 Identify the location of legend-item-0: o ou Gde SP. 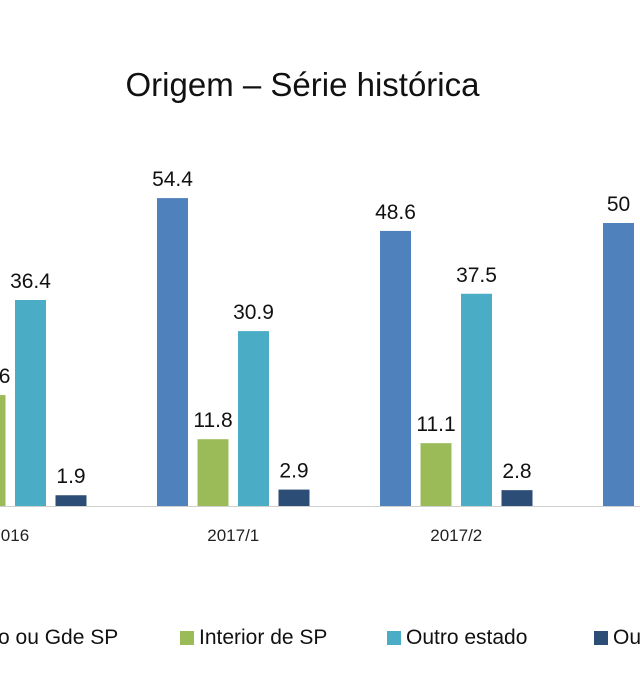
(59, 638).